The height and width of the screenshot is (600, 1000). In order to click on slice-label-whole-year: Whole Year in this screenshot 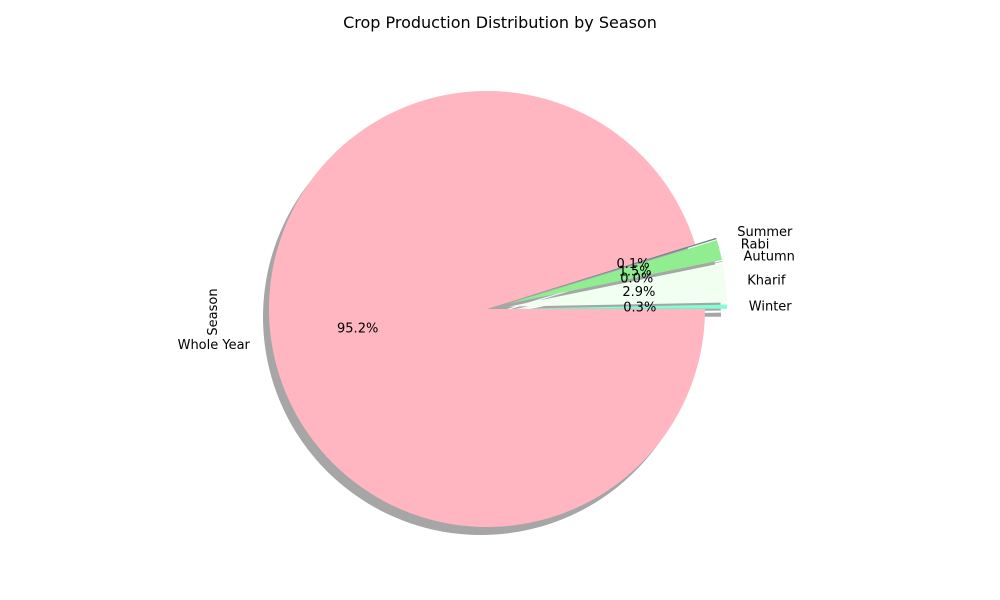, I will do `click(214, 345)`.